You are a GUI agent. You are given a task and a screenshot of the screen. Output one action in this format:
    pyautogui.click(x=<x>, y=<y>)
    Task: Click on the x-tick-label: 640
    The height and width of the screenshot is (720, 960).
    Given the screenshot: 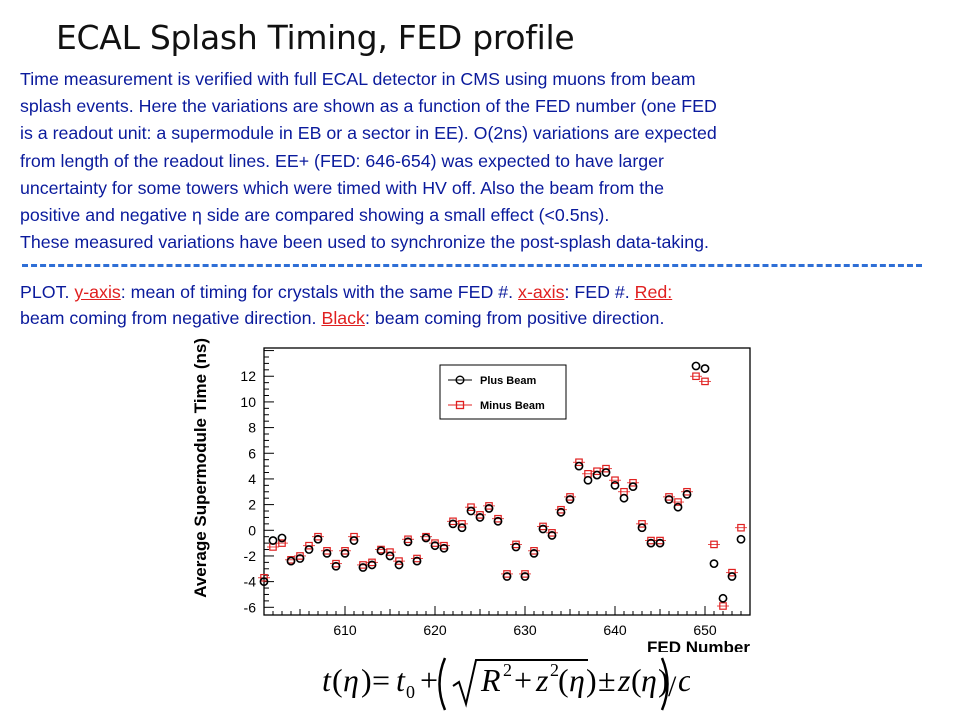 What is the action you would take?
    pyautogui.click(x=615, y=630)
    